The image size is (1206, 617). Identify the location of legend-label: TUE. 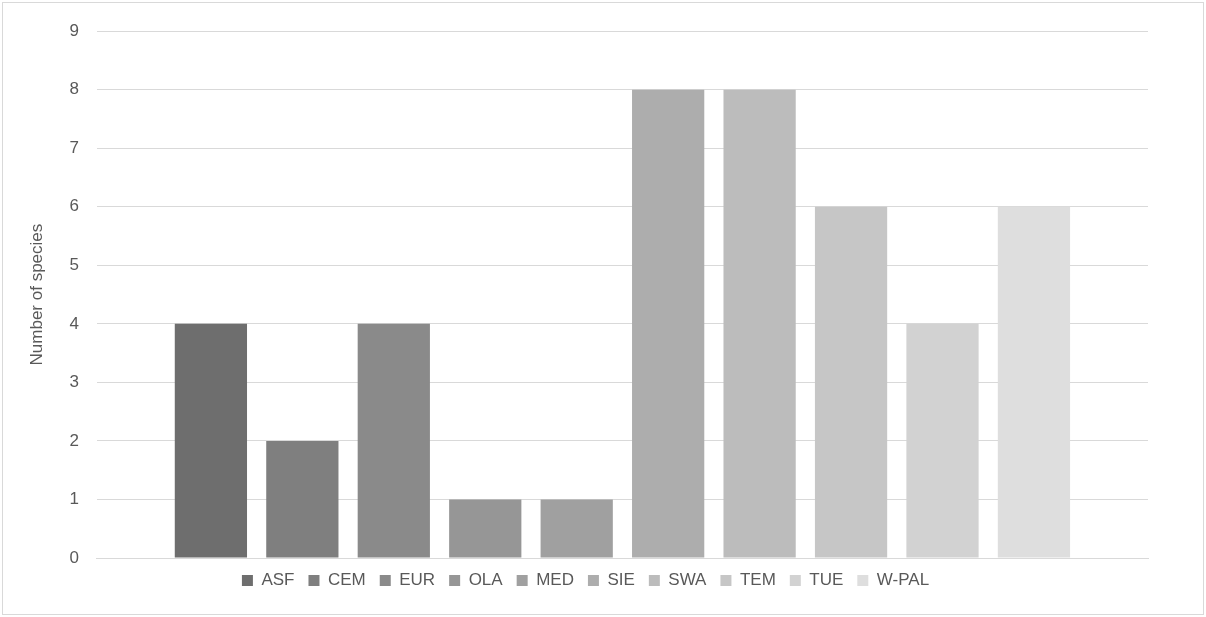
(826, 580).